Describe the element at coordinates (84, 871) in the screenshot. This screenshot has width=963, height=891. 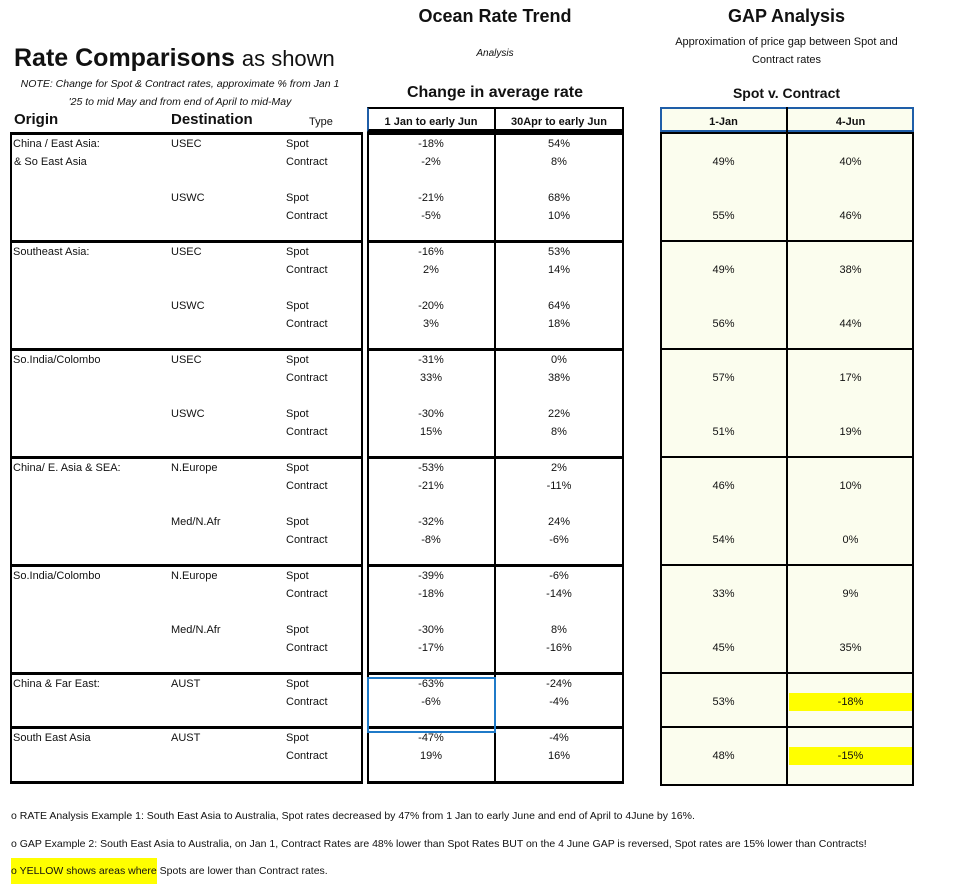
I see `yellow-highlight-text: o YELLOW shows areas where` at that location.